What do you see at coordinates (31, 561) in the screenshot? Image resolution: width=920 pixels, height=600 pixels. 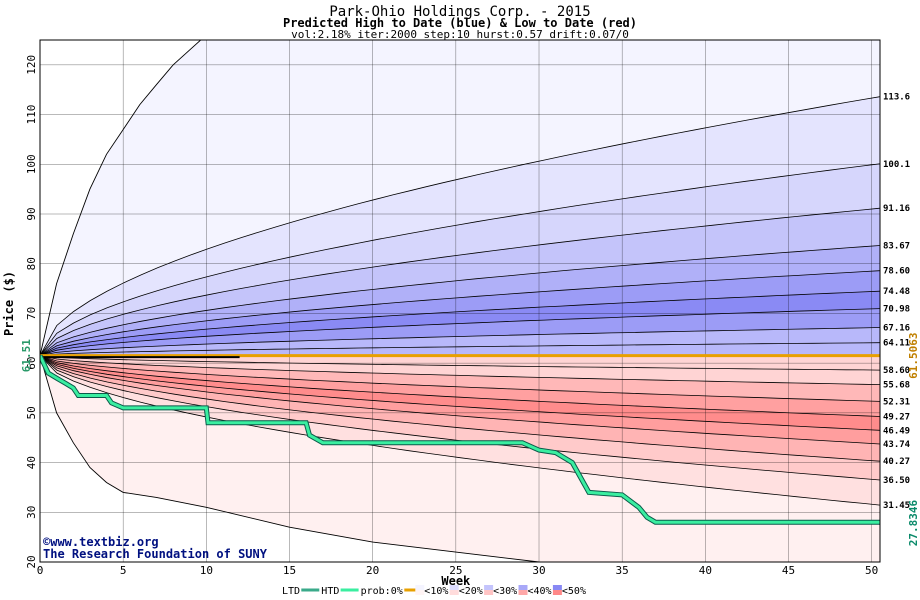 I see `y-tick-label-20: 20` at bounding box center [31, 561].